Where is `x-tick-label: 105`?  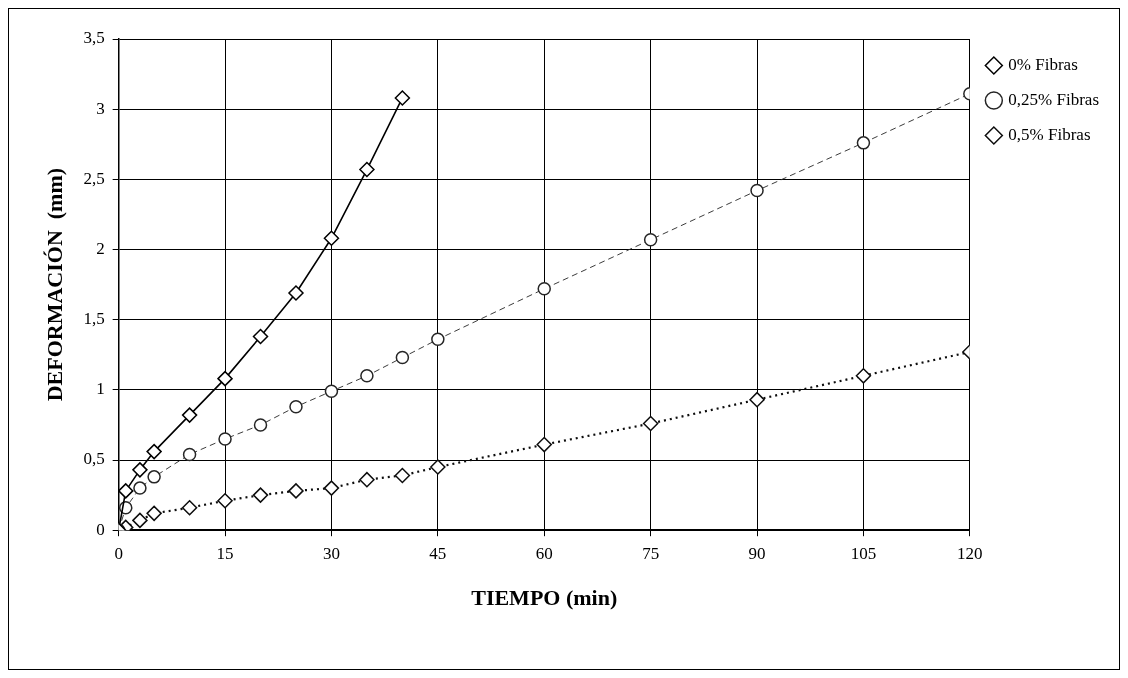
x-tick-label: 105 is located at coordinates (863, 553).